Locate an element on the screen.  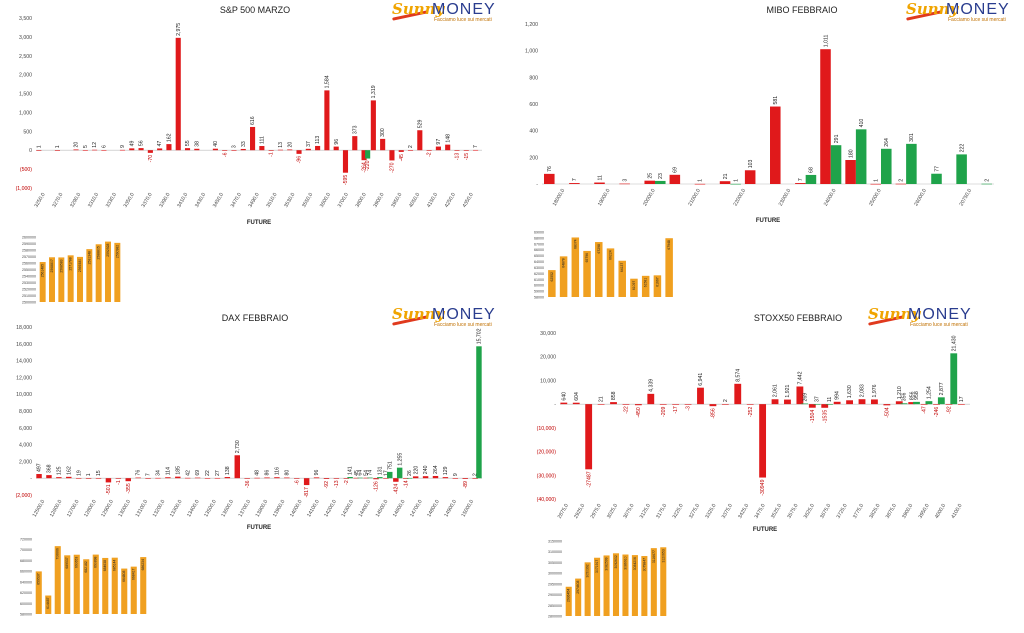
data-label: 5 is located at coordinates (86, 146).